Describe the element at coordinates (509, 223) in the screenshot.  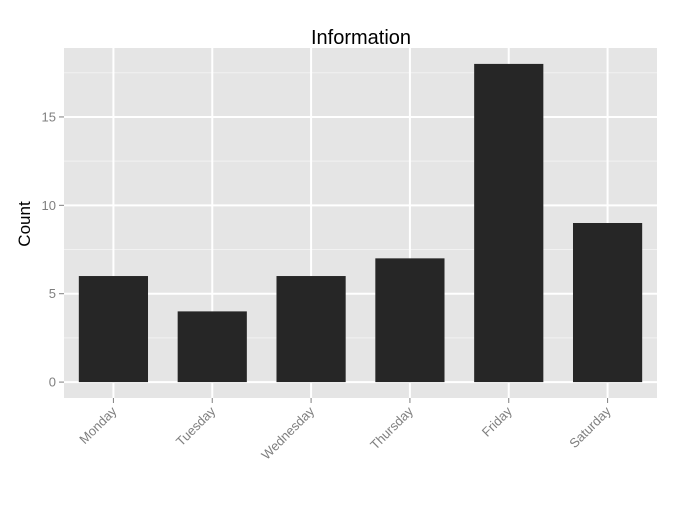
I see `bar-friday` at that location.